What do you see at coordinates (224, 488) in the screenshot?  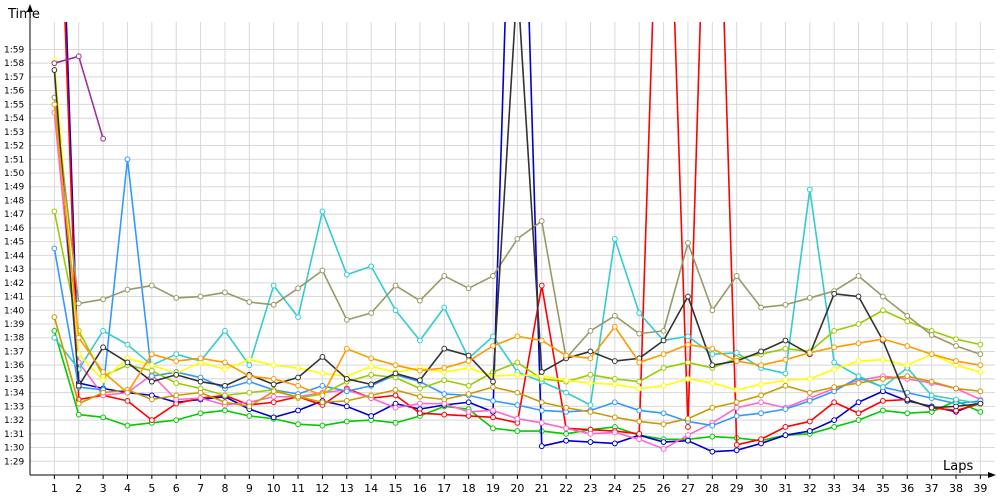 I see `x-tick-label: 8` at bounding box center [224, 488].